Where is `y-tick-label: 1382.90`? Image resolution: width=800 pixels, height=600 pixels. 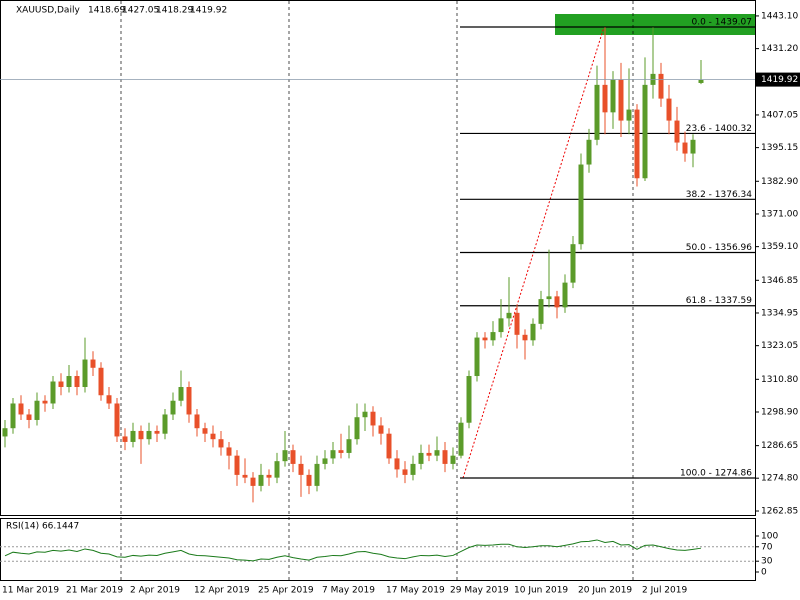 y-tick-label: 1382.90 is located at coordinates (779, 182).